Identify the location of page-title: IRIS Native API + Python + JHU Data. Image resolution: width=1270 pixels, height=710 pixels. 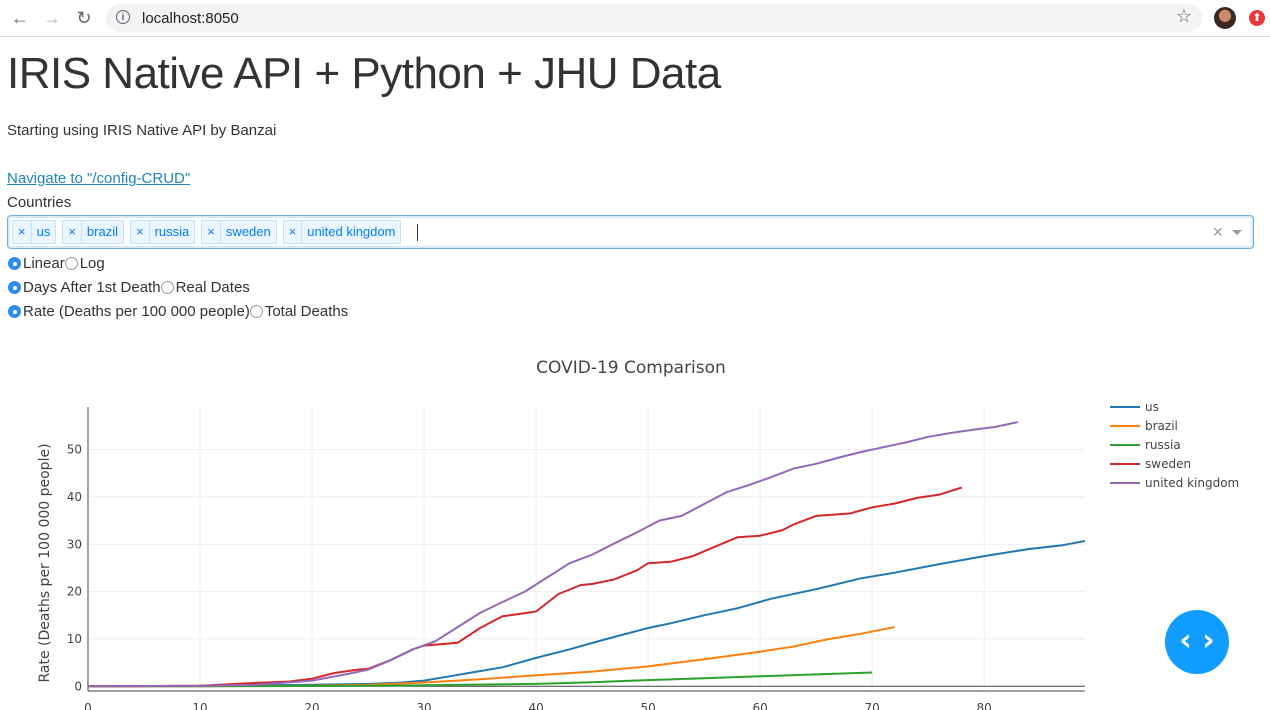
(364, 73).